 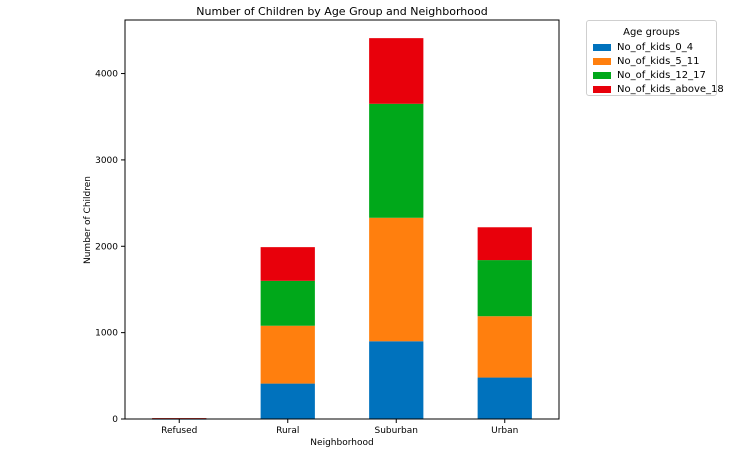 I want to click on legend-item: No_of_kids_0_4, so click(x=643, y=47).